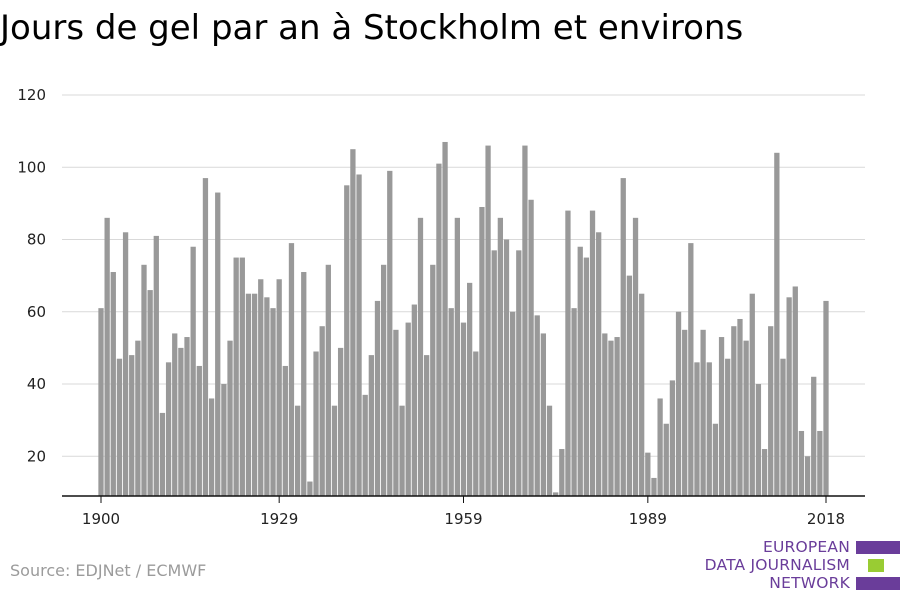  Describe the element at coordinates (36, 456) in the screenshot. I see `y-tick-label: 20` at that location.